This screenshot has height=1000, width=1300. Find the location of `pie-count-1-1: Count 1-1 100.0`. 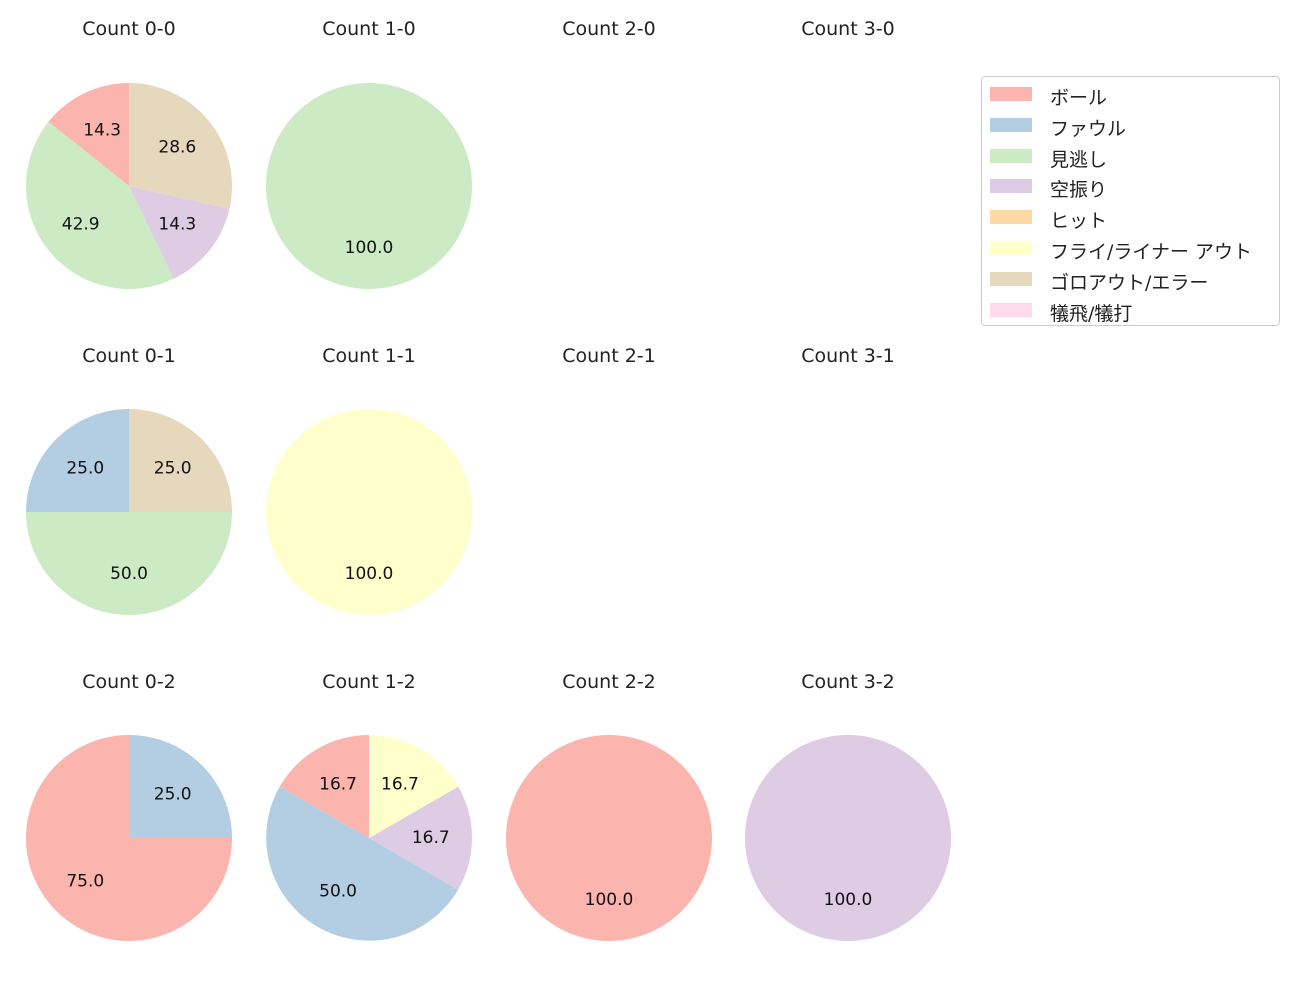

pie-count-1-1: Count 1-1 100.0 is located at coordinates (369, 480).